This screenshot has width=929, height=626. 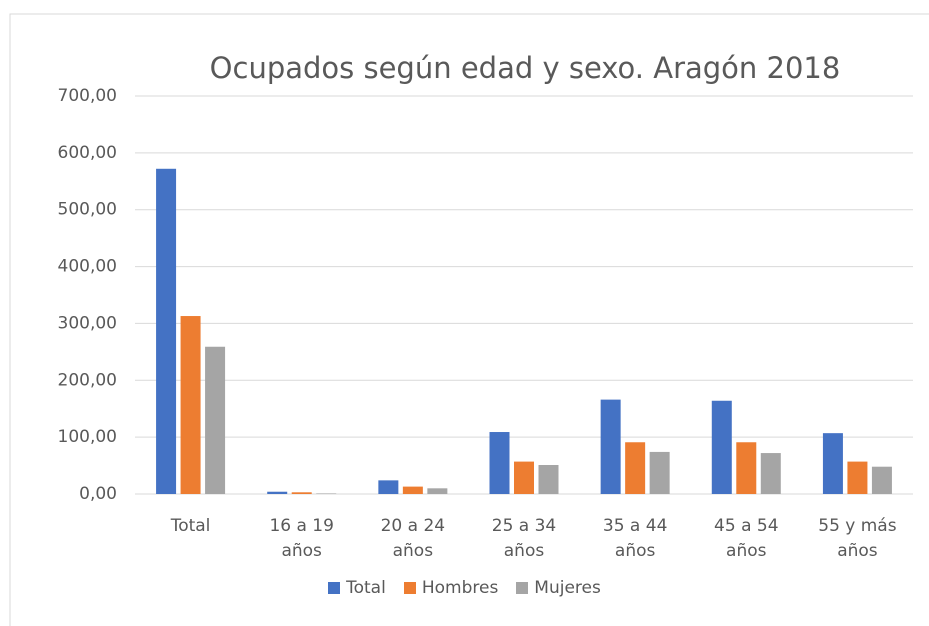 What do you see at coordinates (524, 538) in the screenshot?
I see `x-tick-label: 25 a 34 años` at bounding box center [524, 538].